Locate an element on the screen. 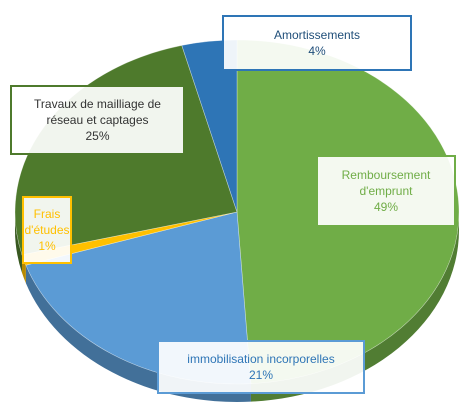 The width and height of the screenshot is (469, 415). label-value: 21% is located at coordinates (261, 375).